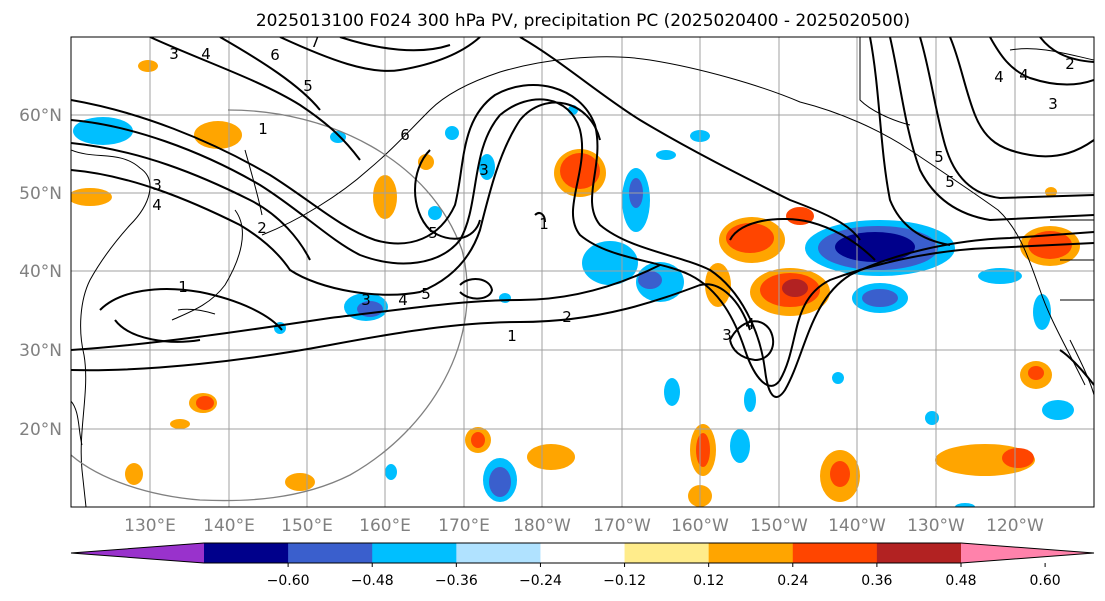 The height and width of the screenshot is (601, 1105). Describe the element at coordinates (857, 526) in the screenshot. I see `lon-label: 140°W` at that location.